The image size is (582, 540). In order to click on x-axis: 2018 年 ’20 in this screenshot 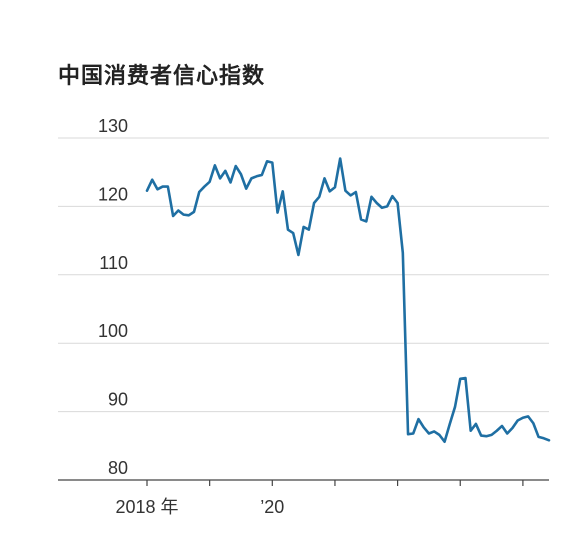, I will do `click(319, 498)`.